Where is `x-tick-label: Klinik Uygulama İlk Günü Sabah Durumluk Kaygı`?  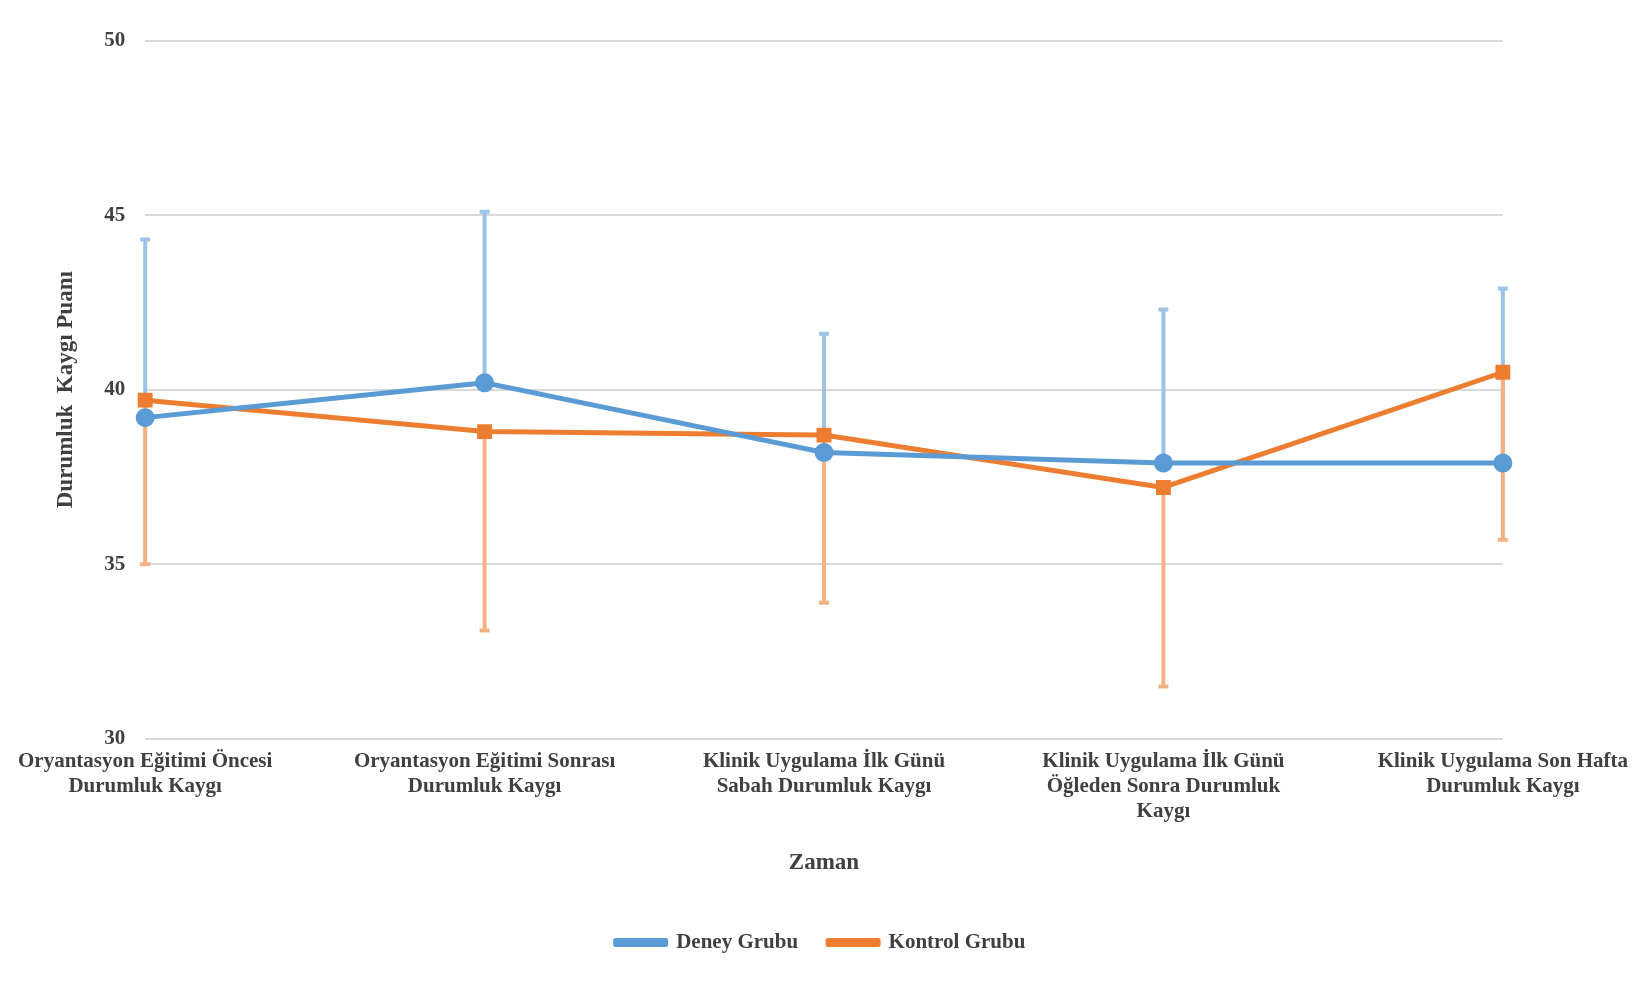 x-tick-label: Klinik Uygulama İlk Günü Sabah Durumluk Kaygı is located at coordinates (824, 772).